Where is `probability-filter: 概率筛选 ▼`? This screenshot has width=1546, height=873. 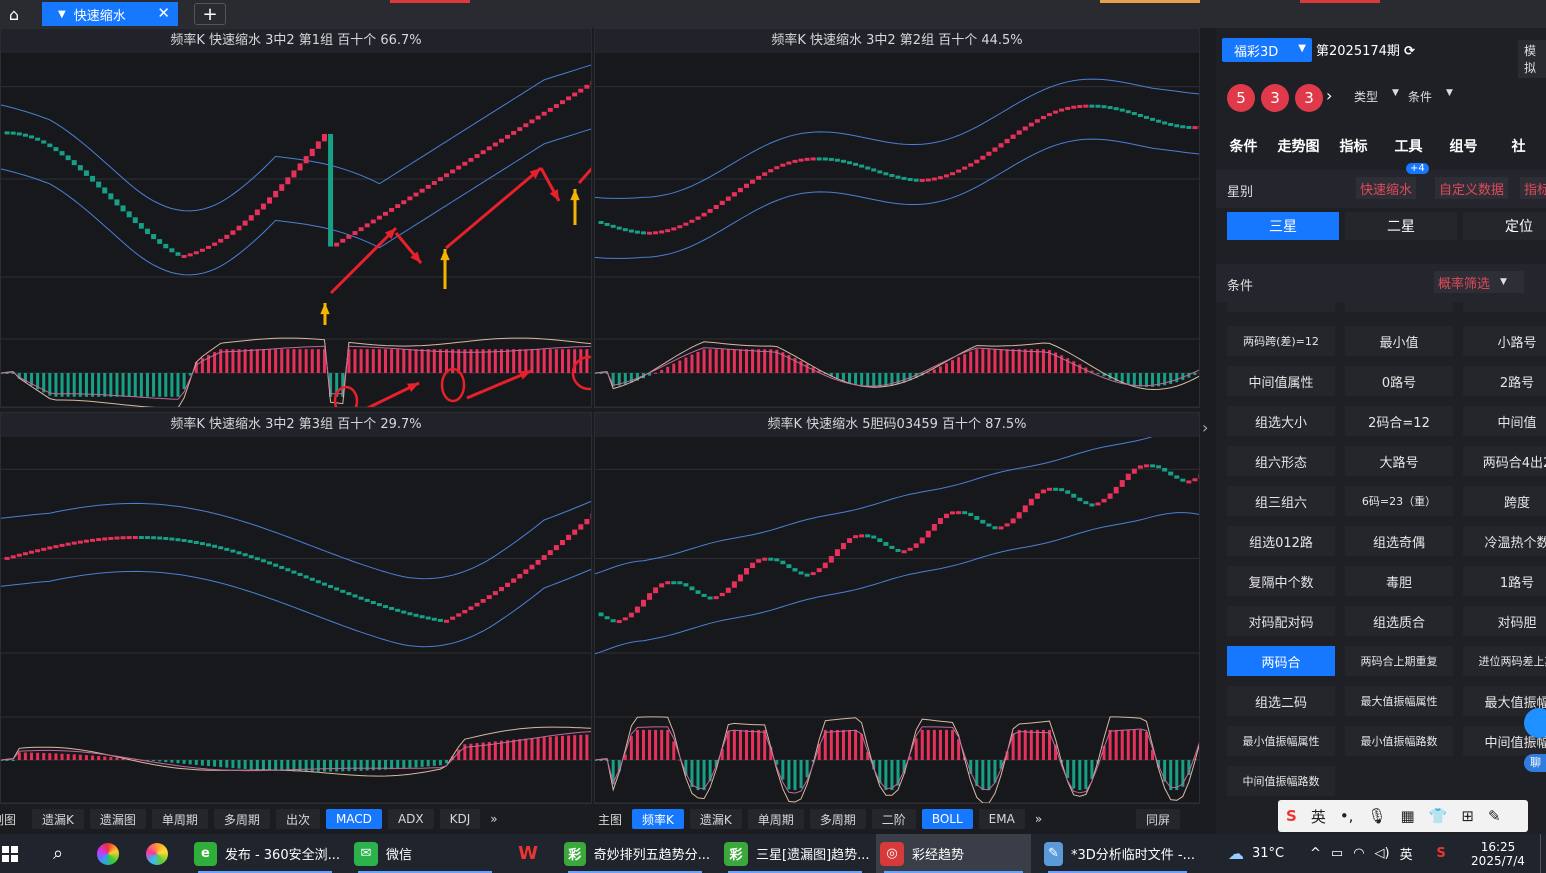
probability-filter: 概率筛选 ▼ is located at coordinates (1479, 282).